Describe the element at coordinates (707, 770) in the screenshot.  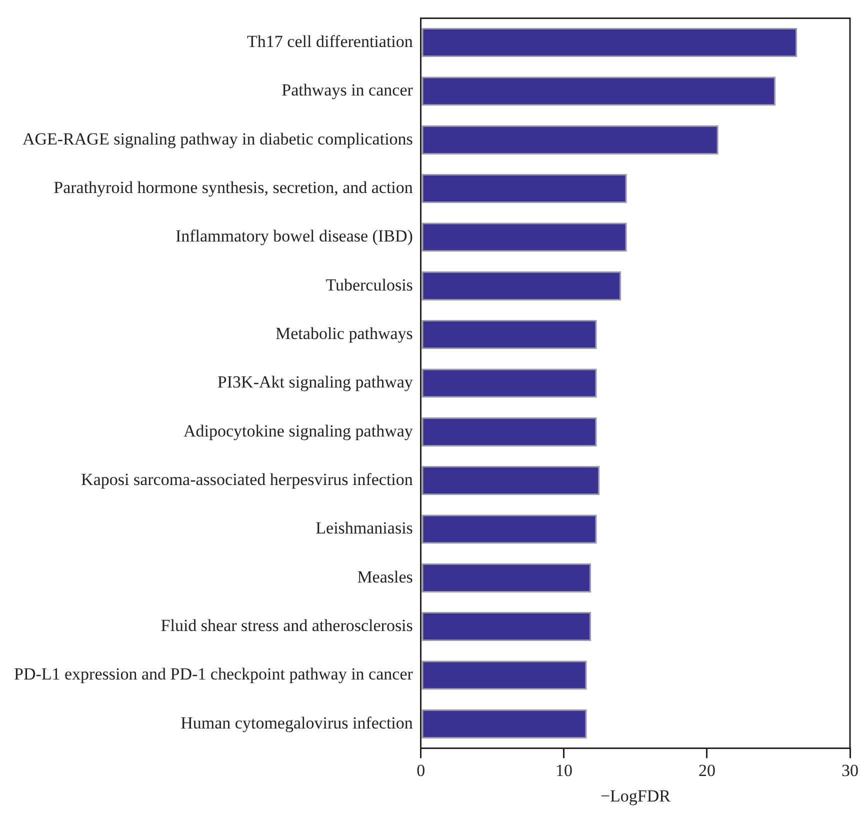
I see `x-tick-label: 20` at that location.